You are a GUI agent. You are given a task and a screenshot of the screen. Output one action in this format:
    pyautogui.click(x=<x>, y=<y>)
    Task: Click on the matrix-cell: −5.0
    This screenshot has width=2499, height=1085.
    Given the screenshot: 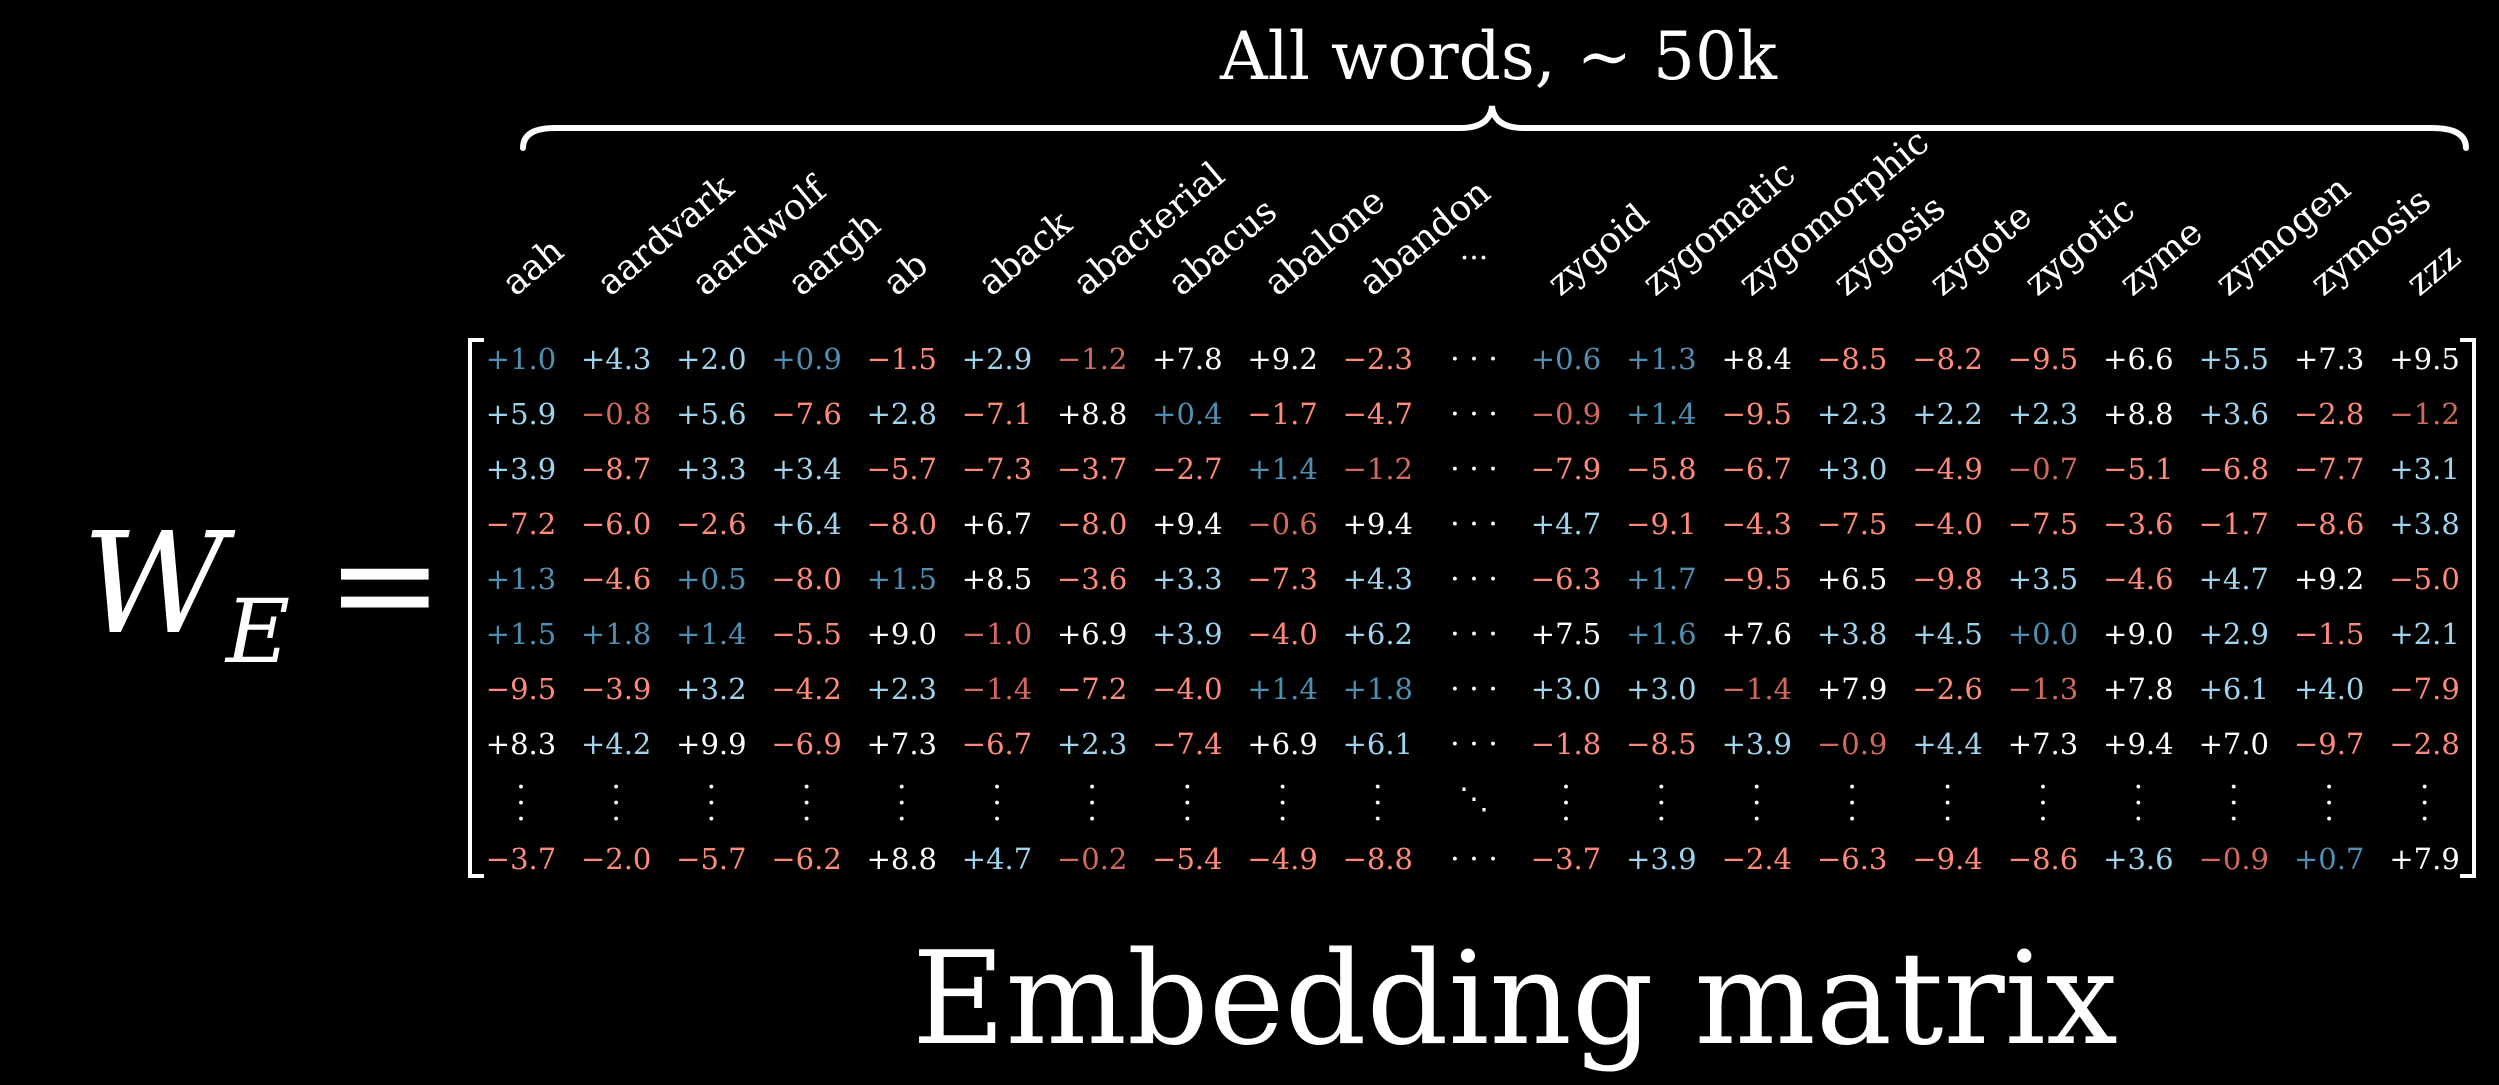 What is the action you would take?
    pyautogui.click(x=2424, y=579)
    